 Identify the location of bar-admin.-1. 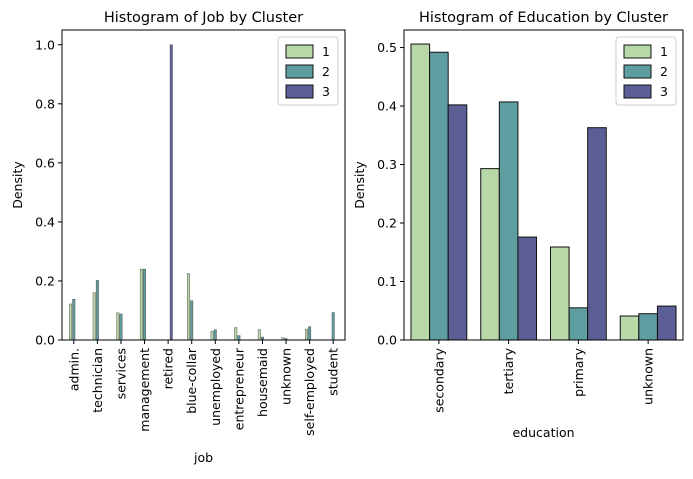
(71, 322).